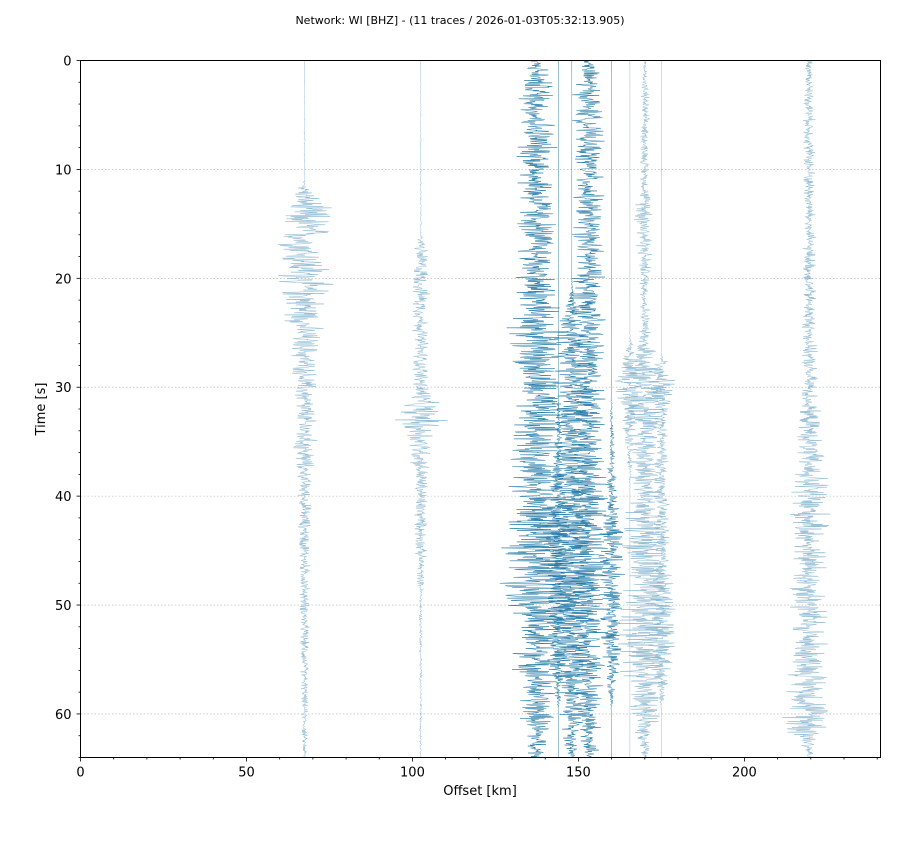 This screenshot has width=920, height=860. What do you see at coordinates (68, 406) in the screenshot?
I see `y-axis: 0 10 20 30 40 50 60` at bounding box center [68, 406].